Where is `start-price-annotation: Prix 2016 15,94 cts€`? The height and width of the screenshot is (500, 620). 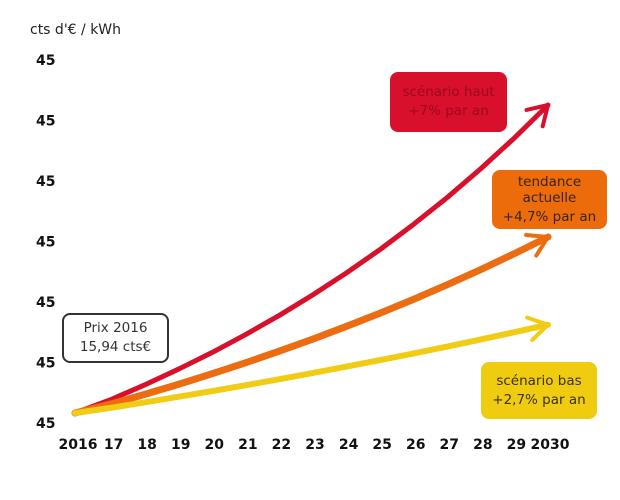
start-price-annotation: Prix 2016 15,94 cts€ is located at coordinates (115, 338).